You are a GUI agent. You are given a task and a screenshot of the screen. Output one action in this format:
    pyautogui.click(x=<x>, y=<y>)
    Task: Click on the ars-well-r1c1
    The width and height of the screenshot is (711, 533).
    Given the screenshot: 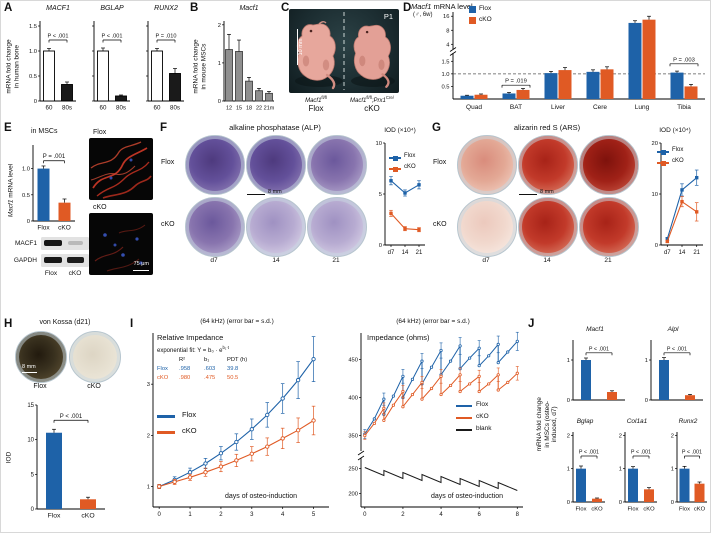 What is the action you would take?
    pyautogui.click(x=487, y=165)
    